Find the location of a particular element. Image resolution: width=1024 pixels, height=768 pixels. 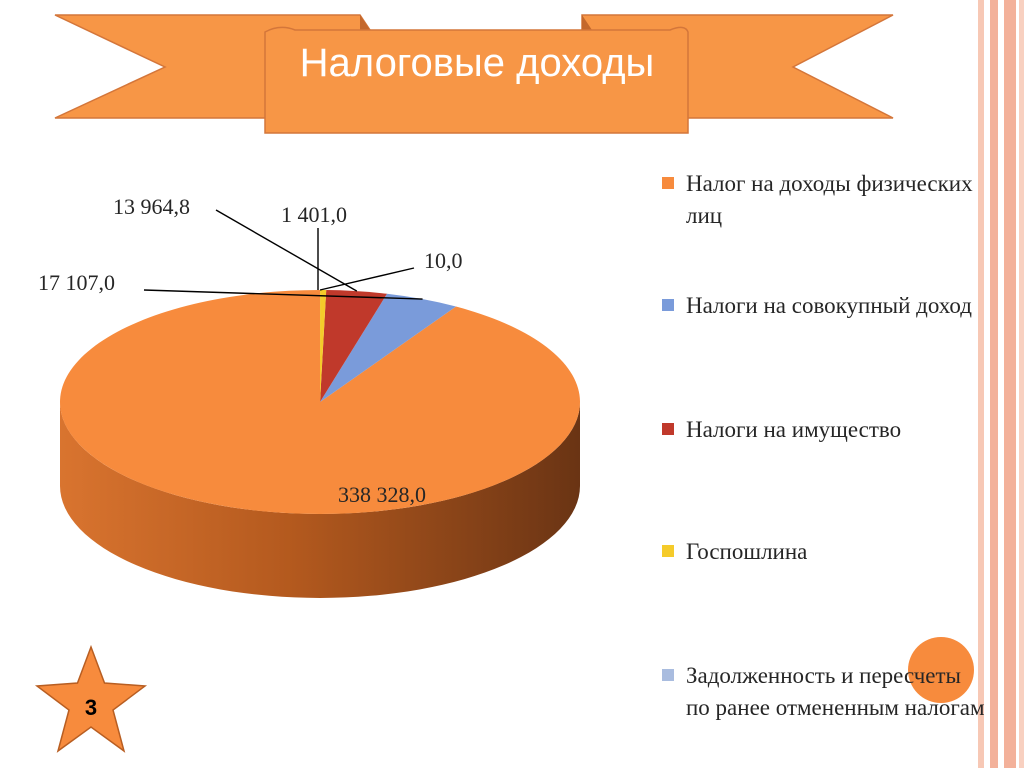

slide-number-star is located at coordinates (91, 698).